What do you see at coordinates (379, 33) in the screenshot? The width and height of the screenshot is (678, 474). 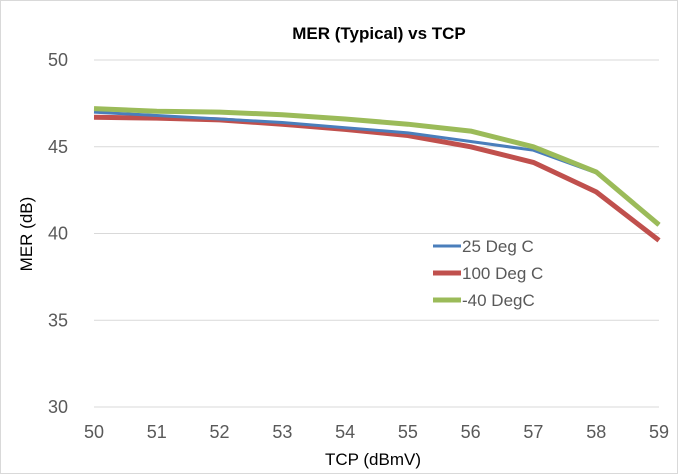 I see `chart-title: MER (Typical) vs TCP` at bounding box center [379, 33].